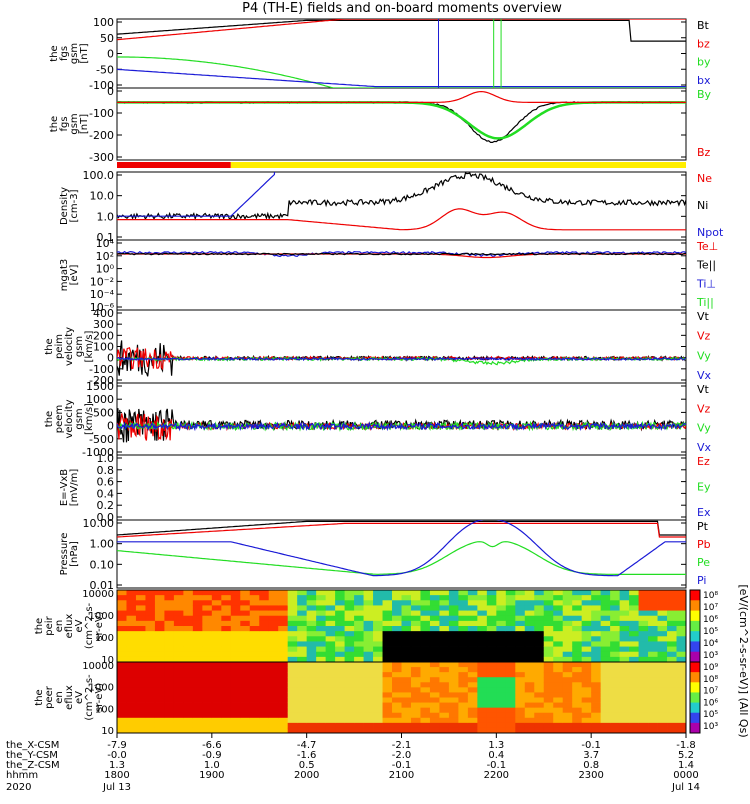 This screenshot has width=750, height=804. Describe the element at coordinates (101, 439) in the screenshot. I see `ytick-label: -500` at that location.